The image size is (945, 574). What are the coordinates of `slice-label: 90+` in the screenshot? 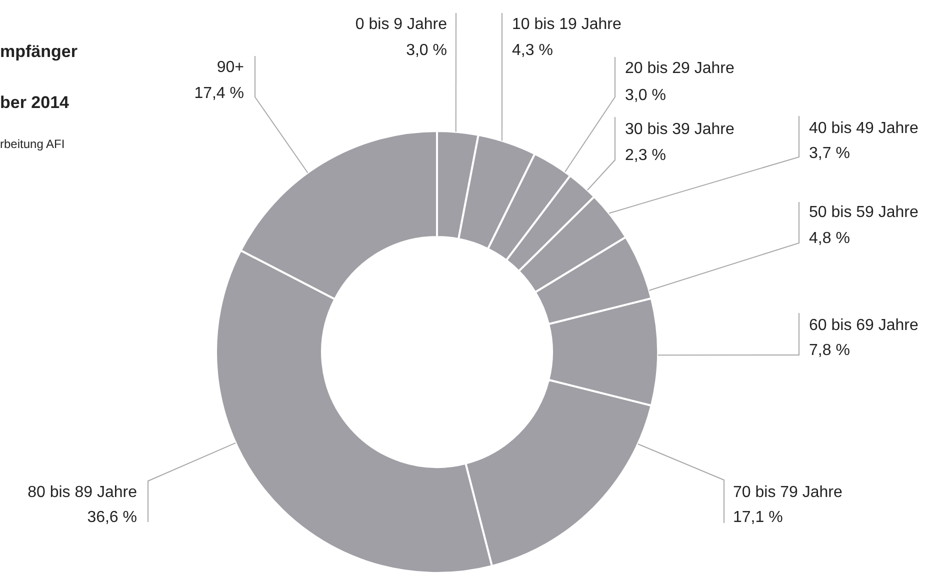 It's located at (230, 67).